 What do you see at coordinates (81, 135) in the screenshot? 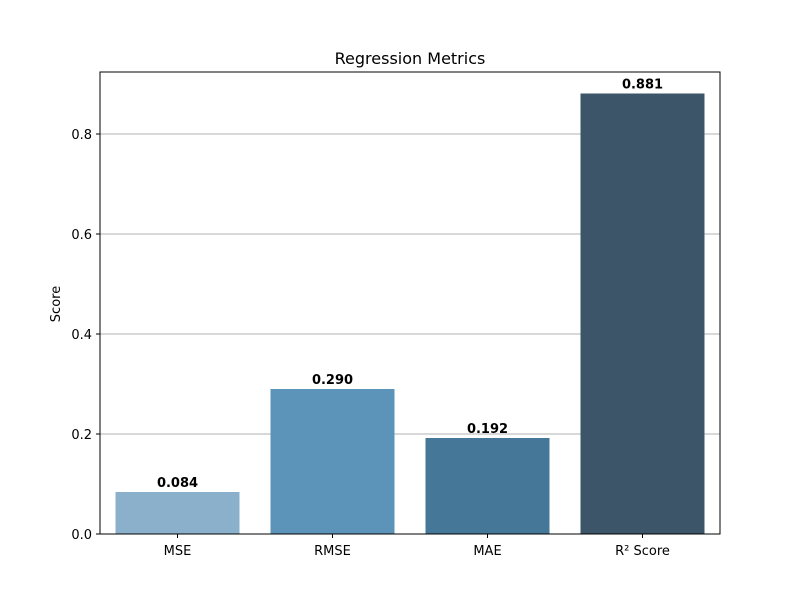
I see `y-tick-label: 0.8` at bounding box center [81, 135].